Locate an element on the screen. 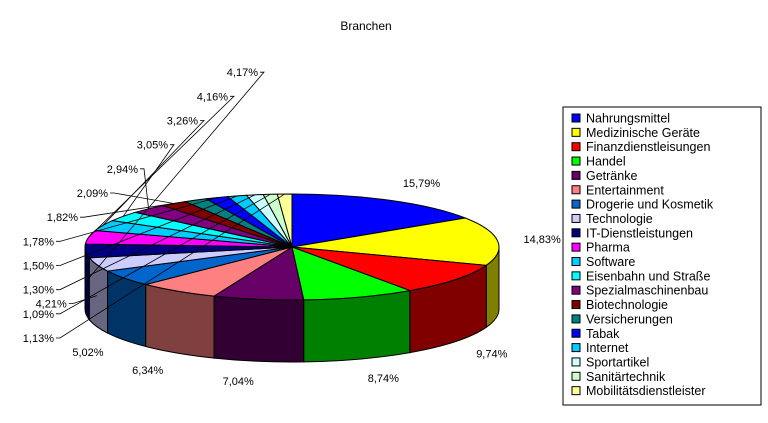  legend-label-biotechnologie: Biotechnologie is located at coordinates (627, 305).